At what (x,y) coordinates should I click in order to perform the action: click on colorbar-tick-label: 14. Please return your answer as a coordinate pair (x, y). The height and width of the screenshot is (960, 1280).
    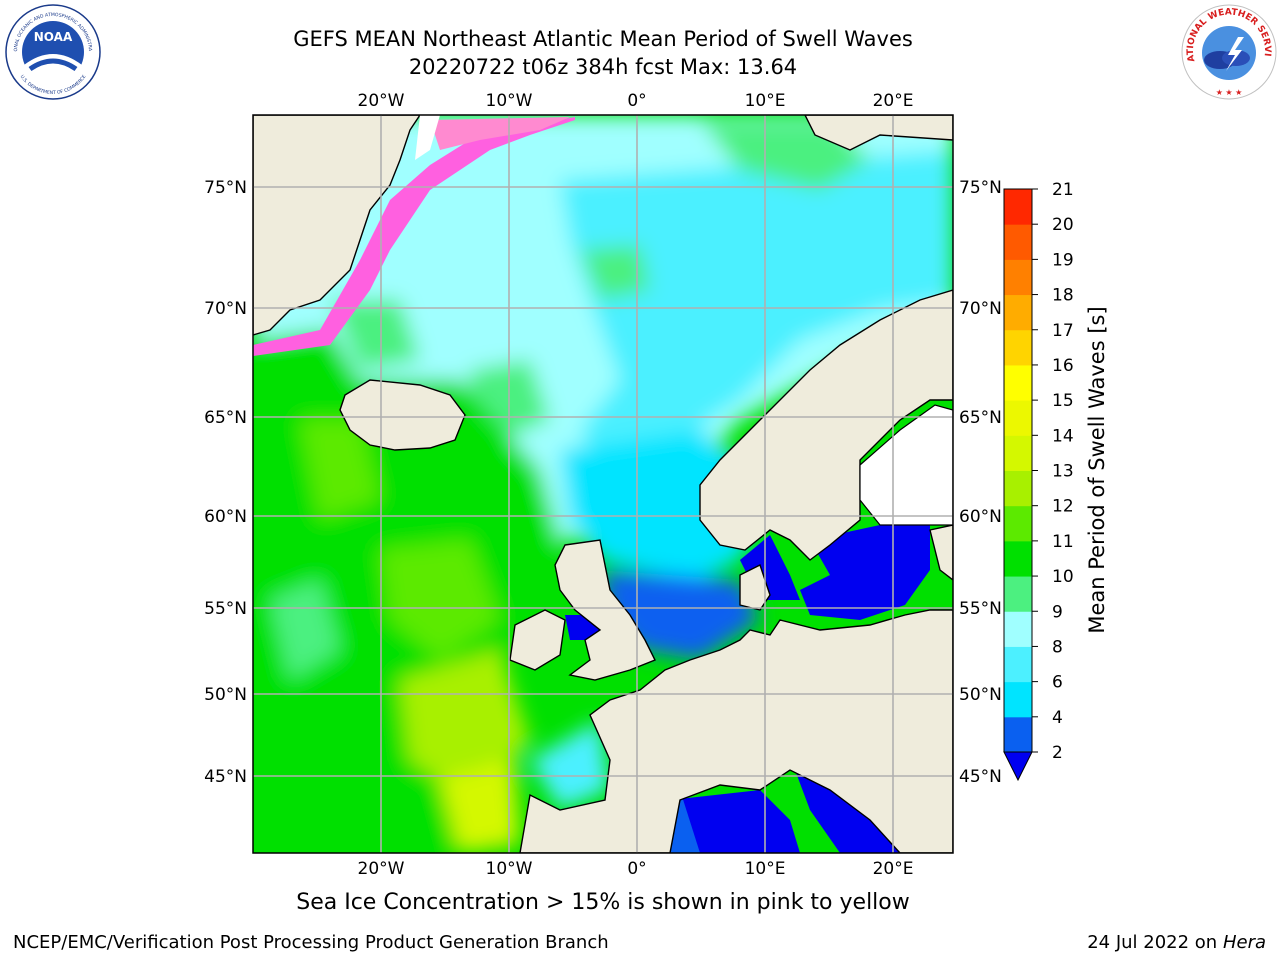
    Looking at the image, I should click on (1063, 436).